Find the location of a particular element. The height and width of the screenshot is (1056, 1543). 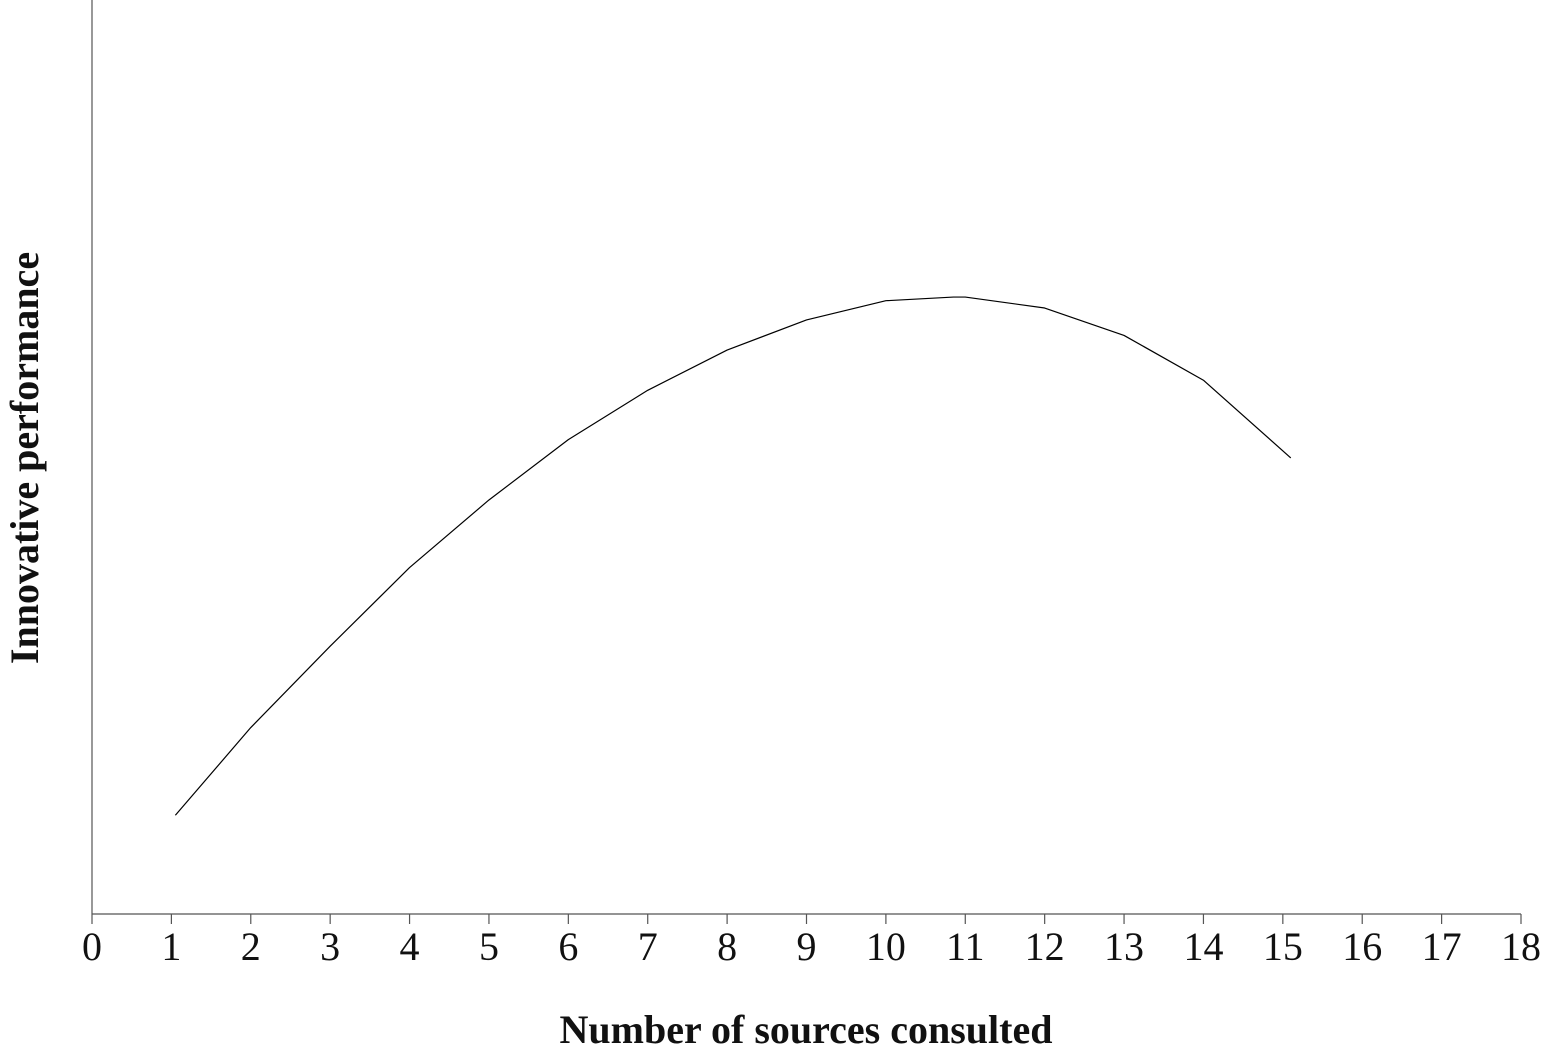

x-tick-label: 7 is located at coordinates (648, 946).